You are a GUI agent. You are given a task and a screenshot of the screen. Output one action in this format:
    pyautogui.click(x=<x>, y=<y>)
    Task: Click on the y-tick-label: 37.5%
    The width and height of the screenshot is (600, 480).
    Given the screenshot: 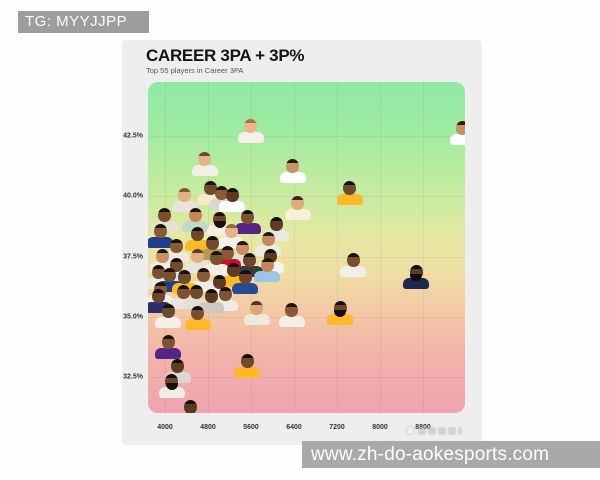 What is the action you would take?
    pyautogui.click(x=133, y=257)
    